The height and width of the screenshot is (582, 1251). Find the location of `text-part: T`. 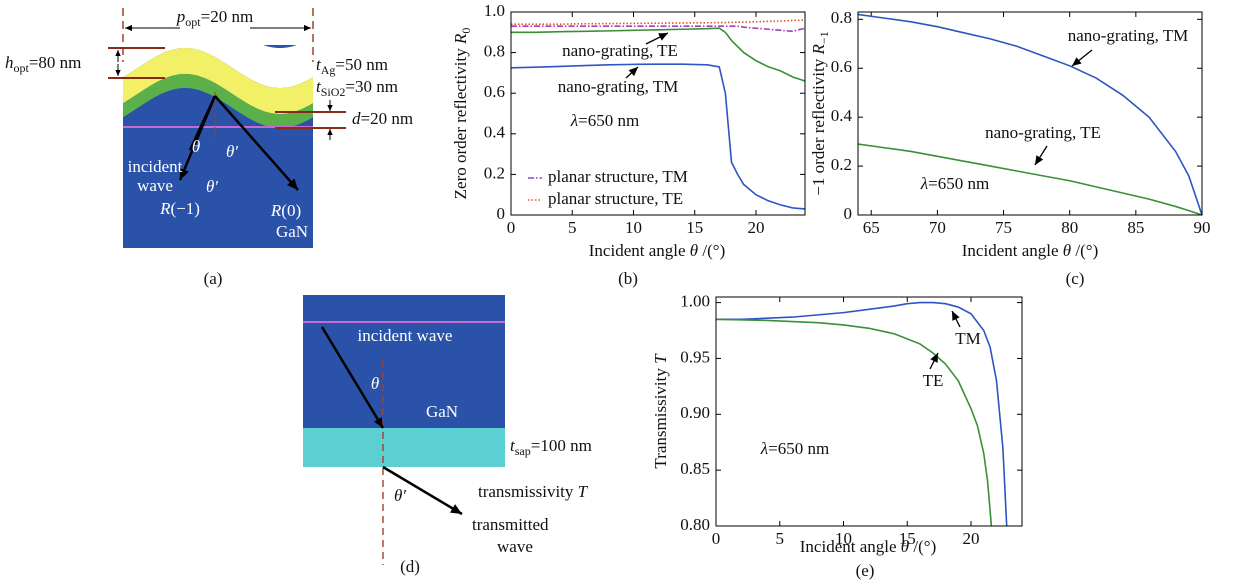

text-part: T is located at coordinates (660, 358).